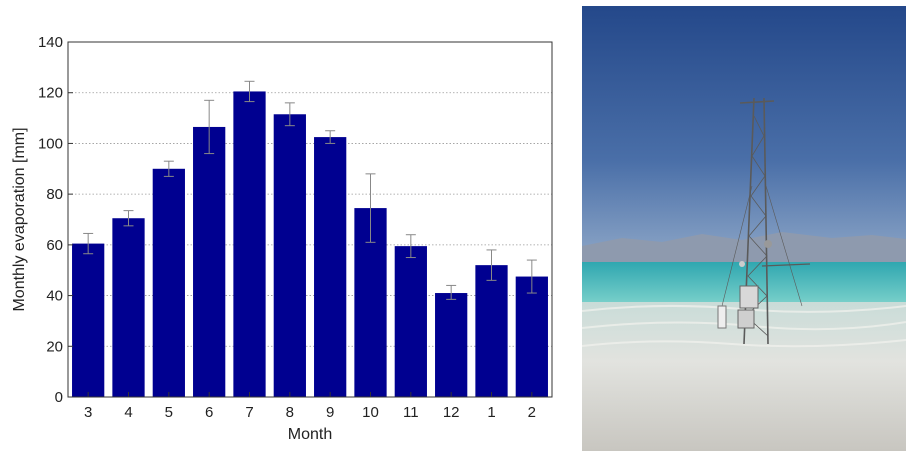 This screenshot has width=906, height=451. I want to click on x-tick-label: 9, so click(330, 412).